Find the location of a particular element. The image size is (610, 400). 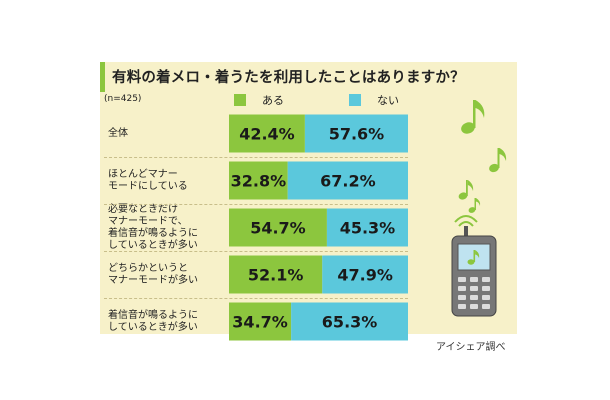

data-label-yes: 34.7% is located at coordinates (260, 322).